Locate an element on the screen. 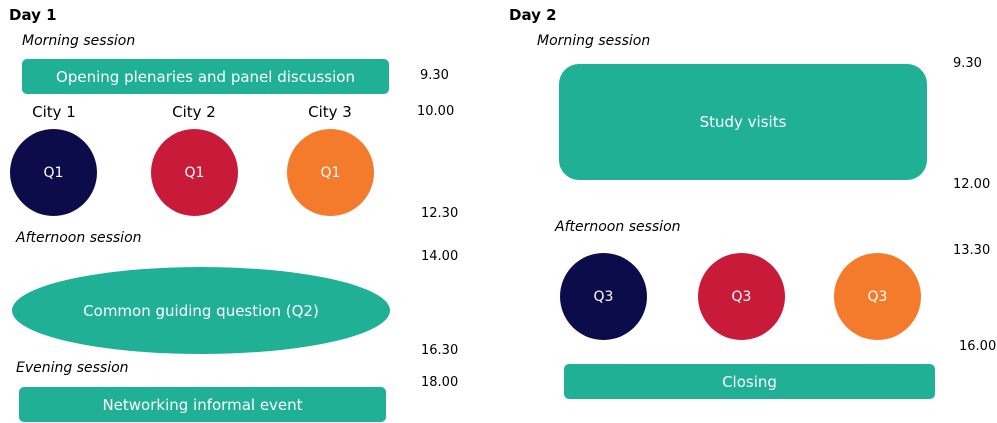 This screenshot has height=423, width=997. day2-morning-label: Morning session is located at coordinates (594, 41).